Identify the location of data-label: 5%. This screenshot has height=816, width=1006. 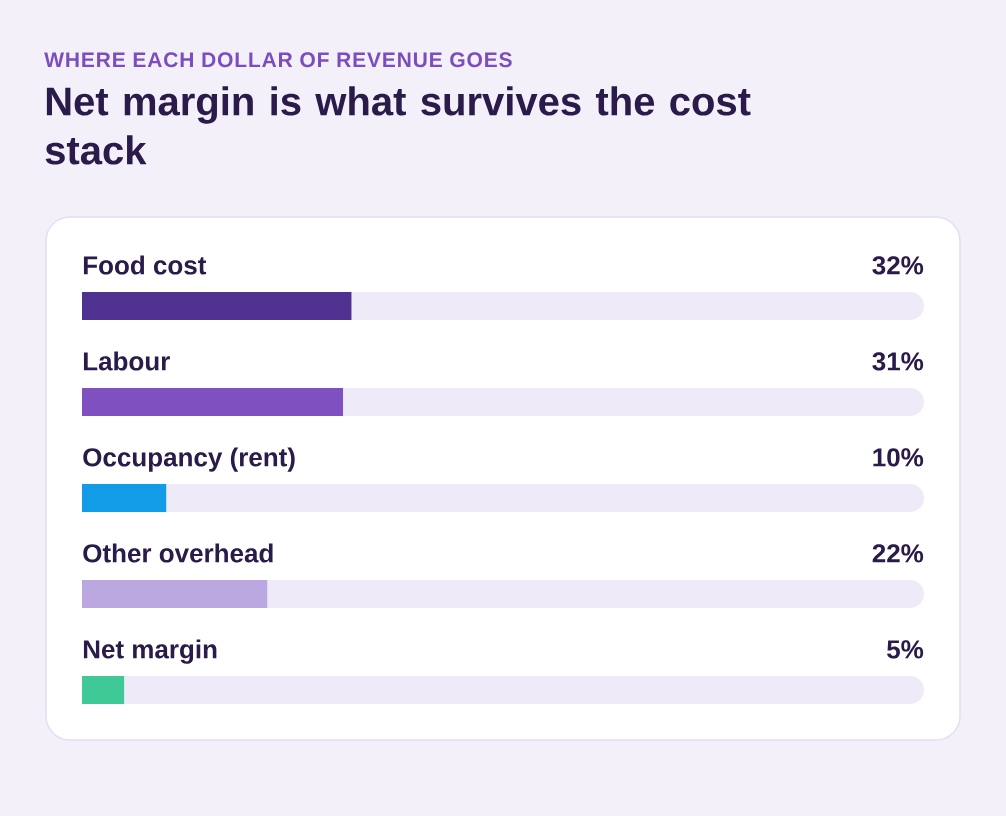
(905, 649).